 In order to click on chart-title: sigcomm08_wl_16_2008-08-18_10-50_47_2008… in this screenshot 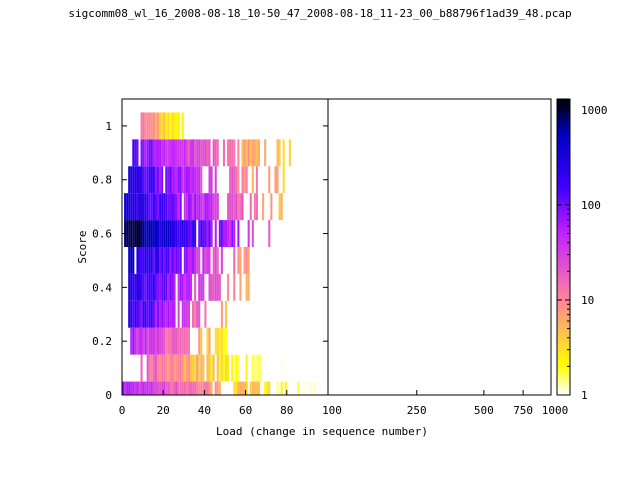, I will do `click(319, 13)`.